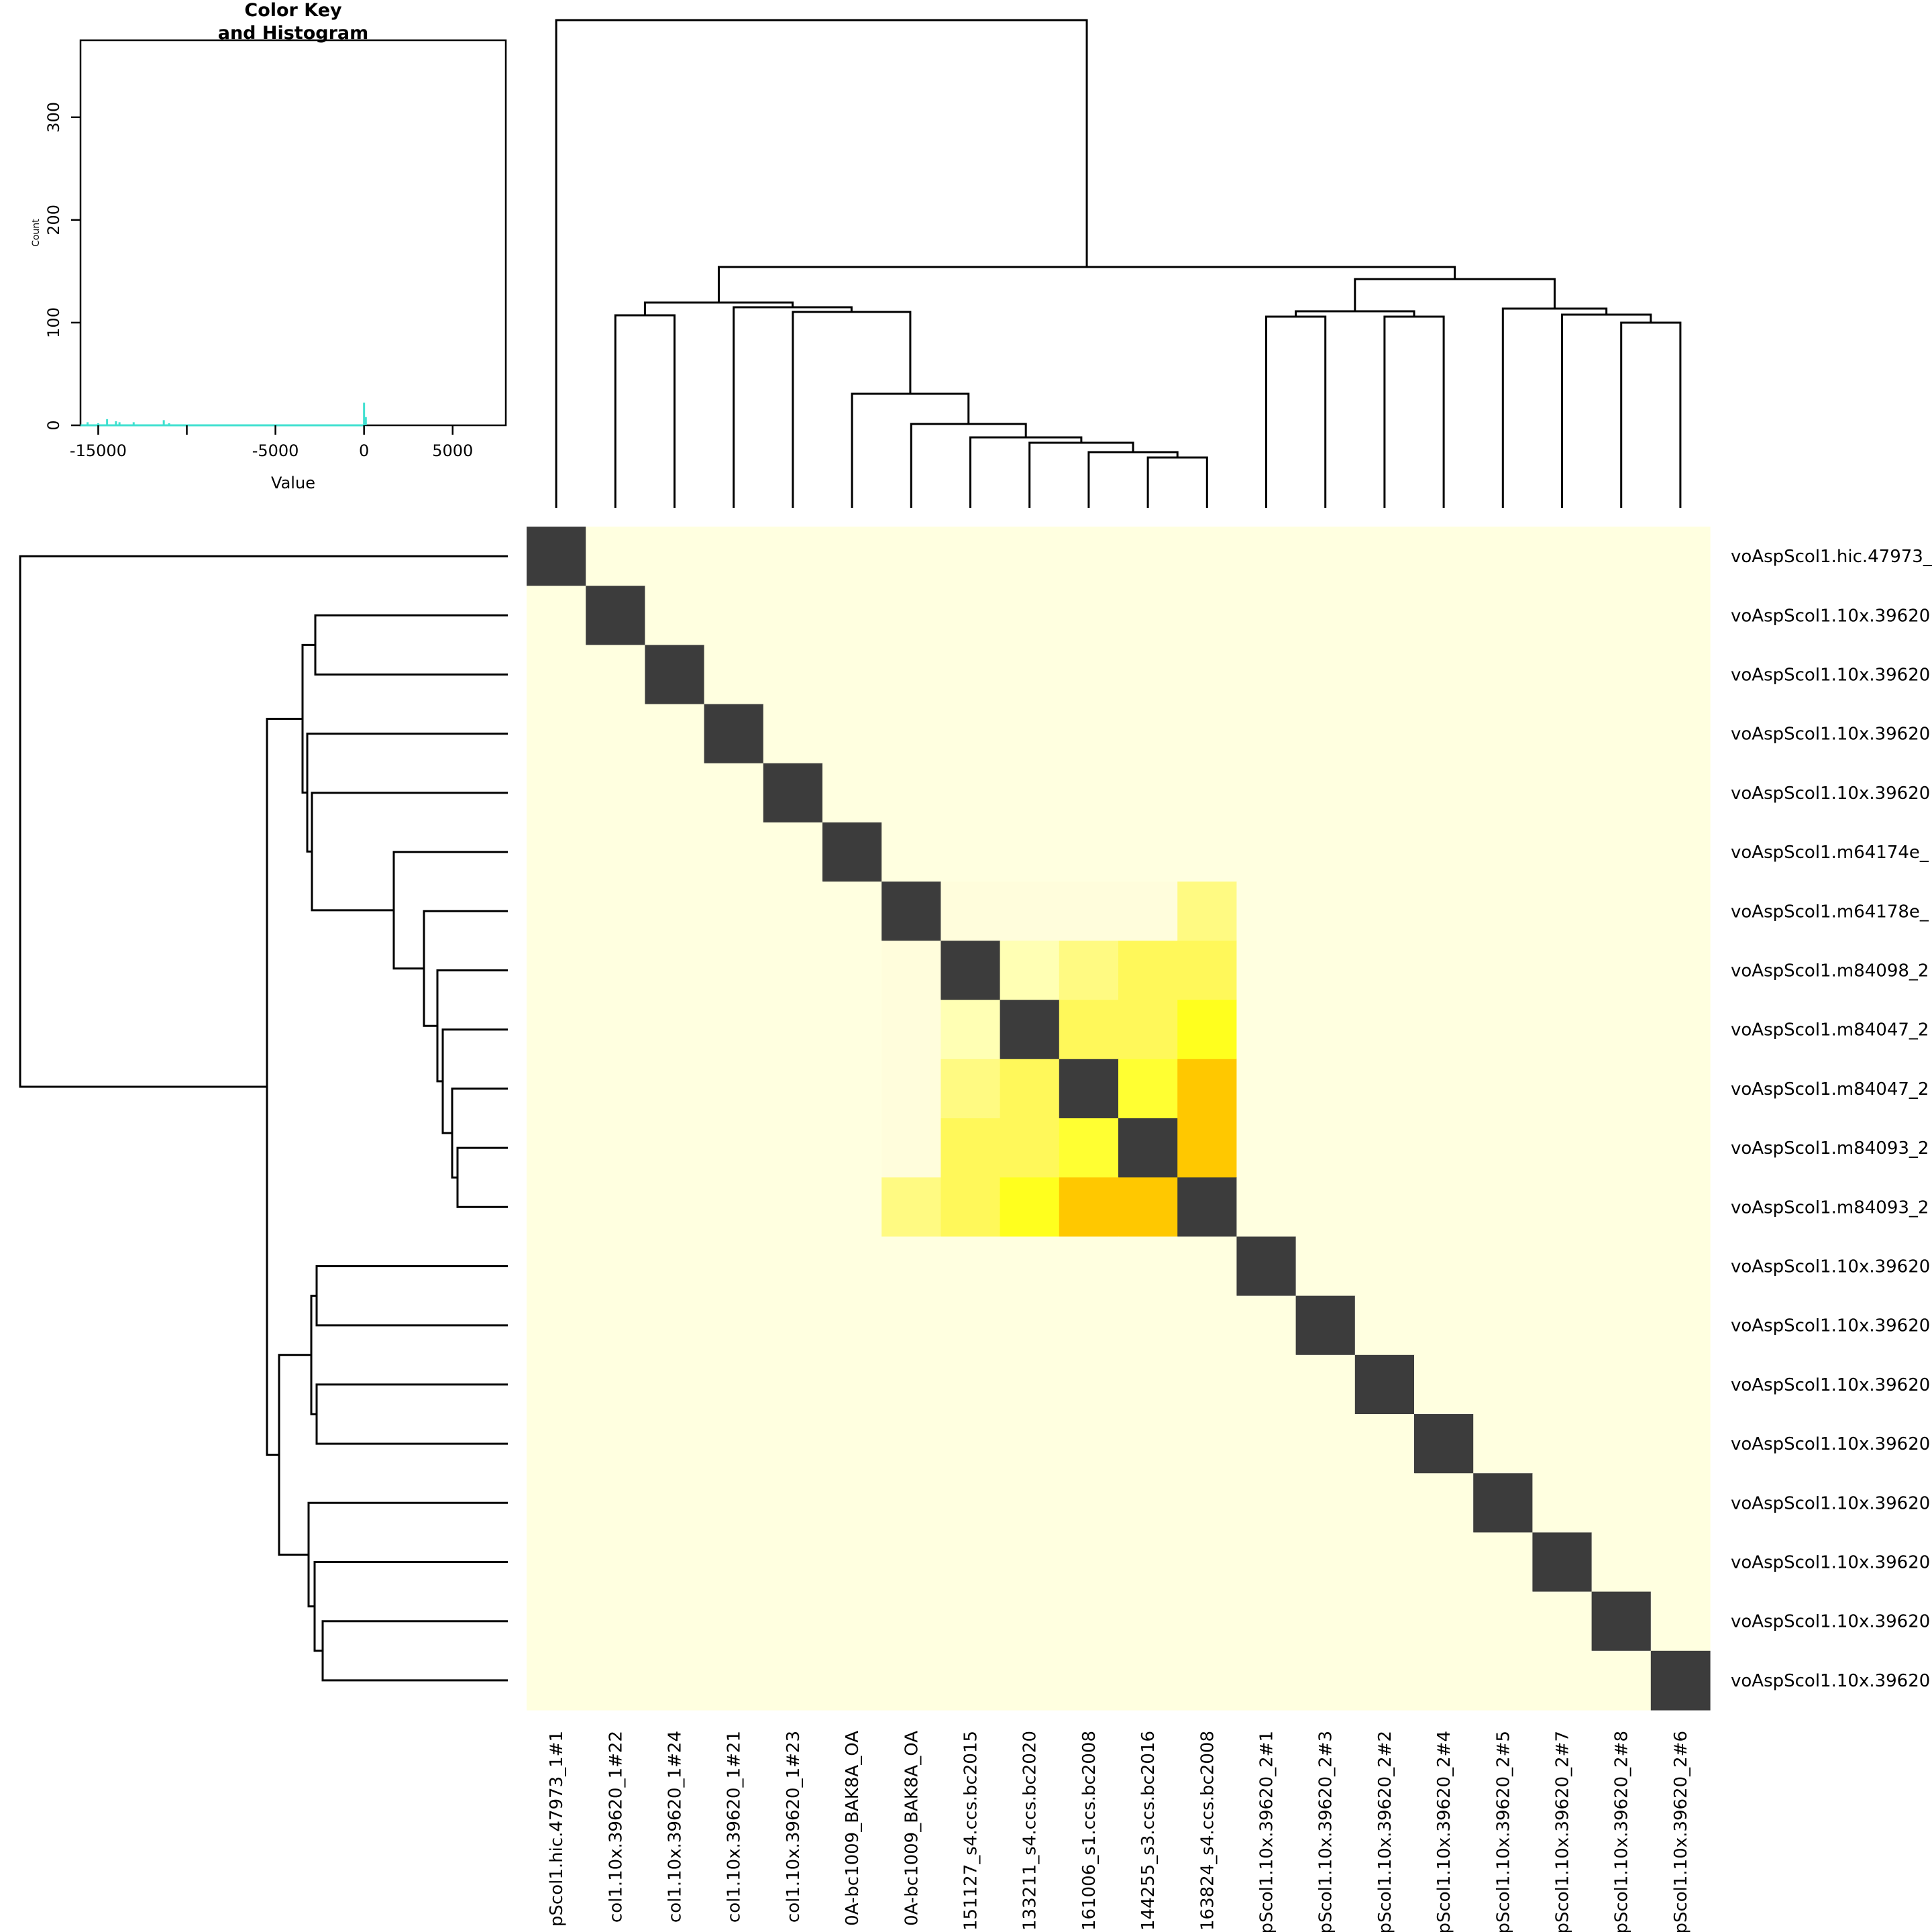 This screenshot has height=1932, width=1932. Describe the element at coordinates (675, 1827) in the screenshot. I see `column-label: col1.10x.39620_1#24` at that location.